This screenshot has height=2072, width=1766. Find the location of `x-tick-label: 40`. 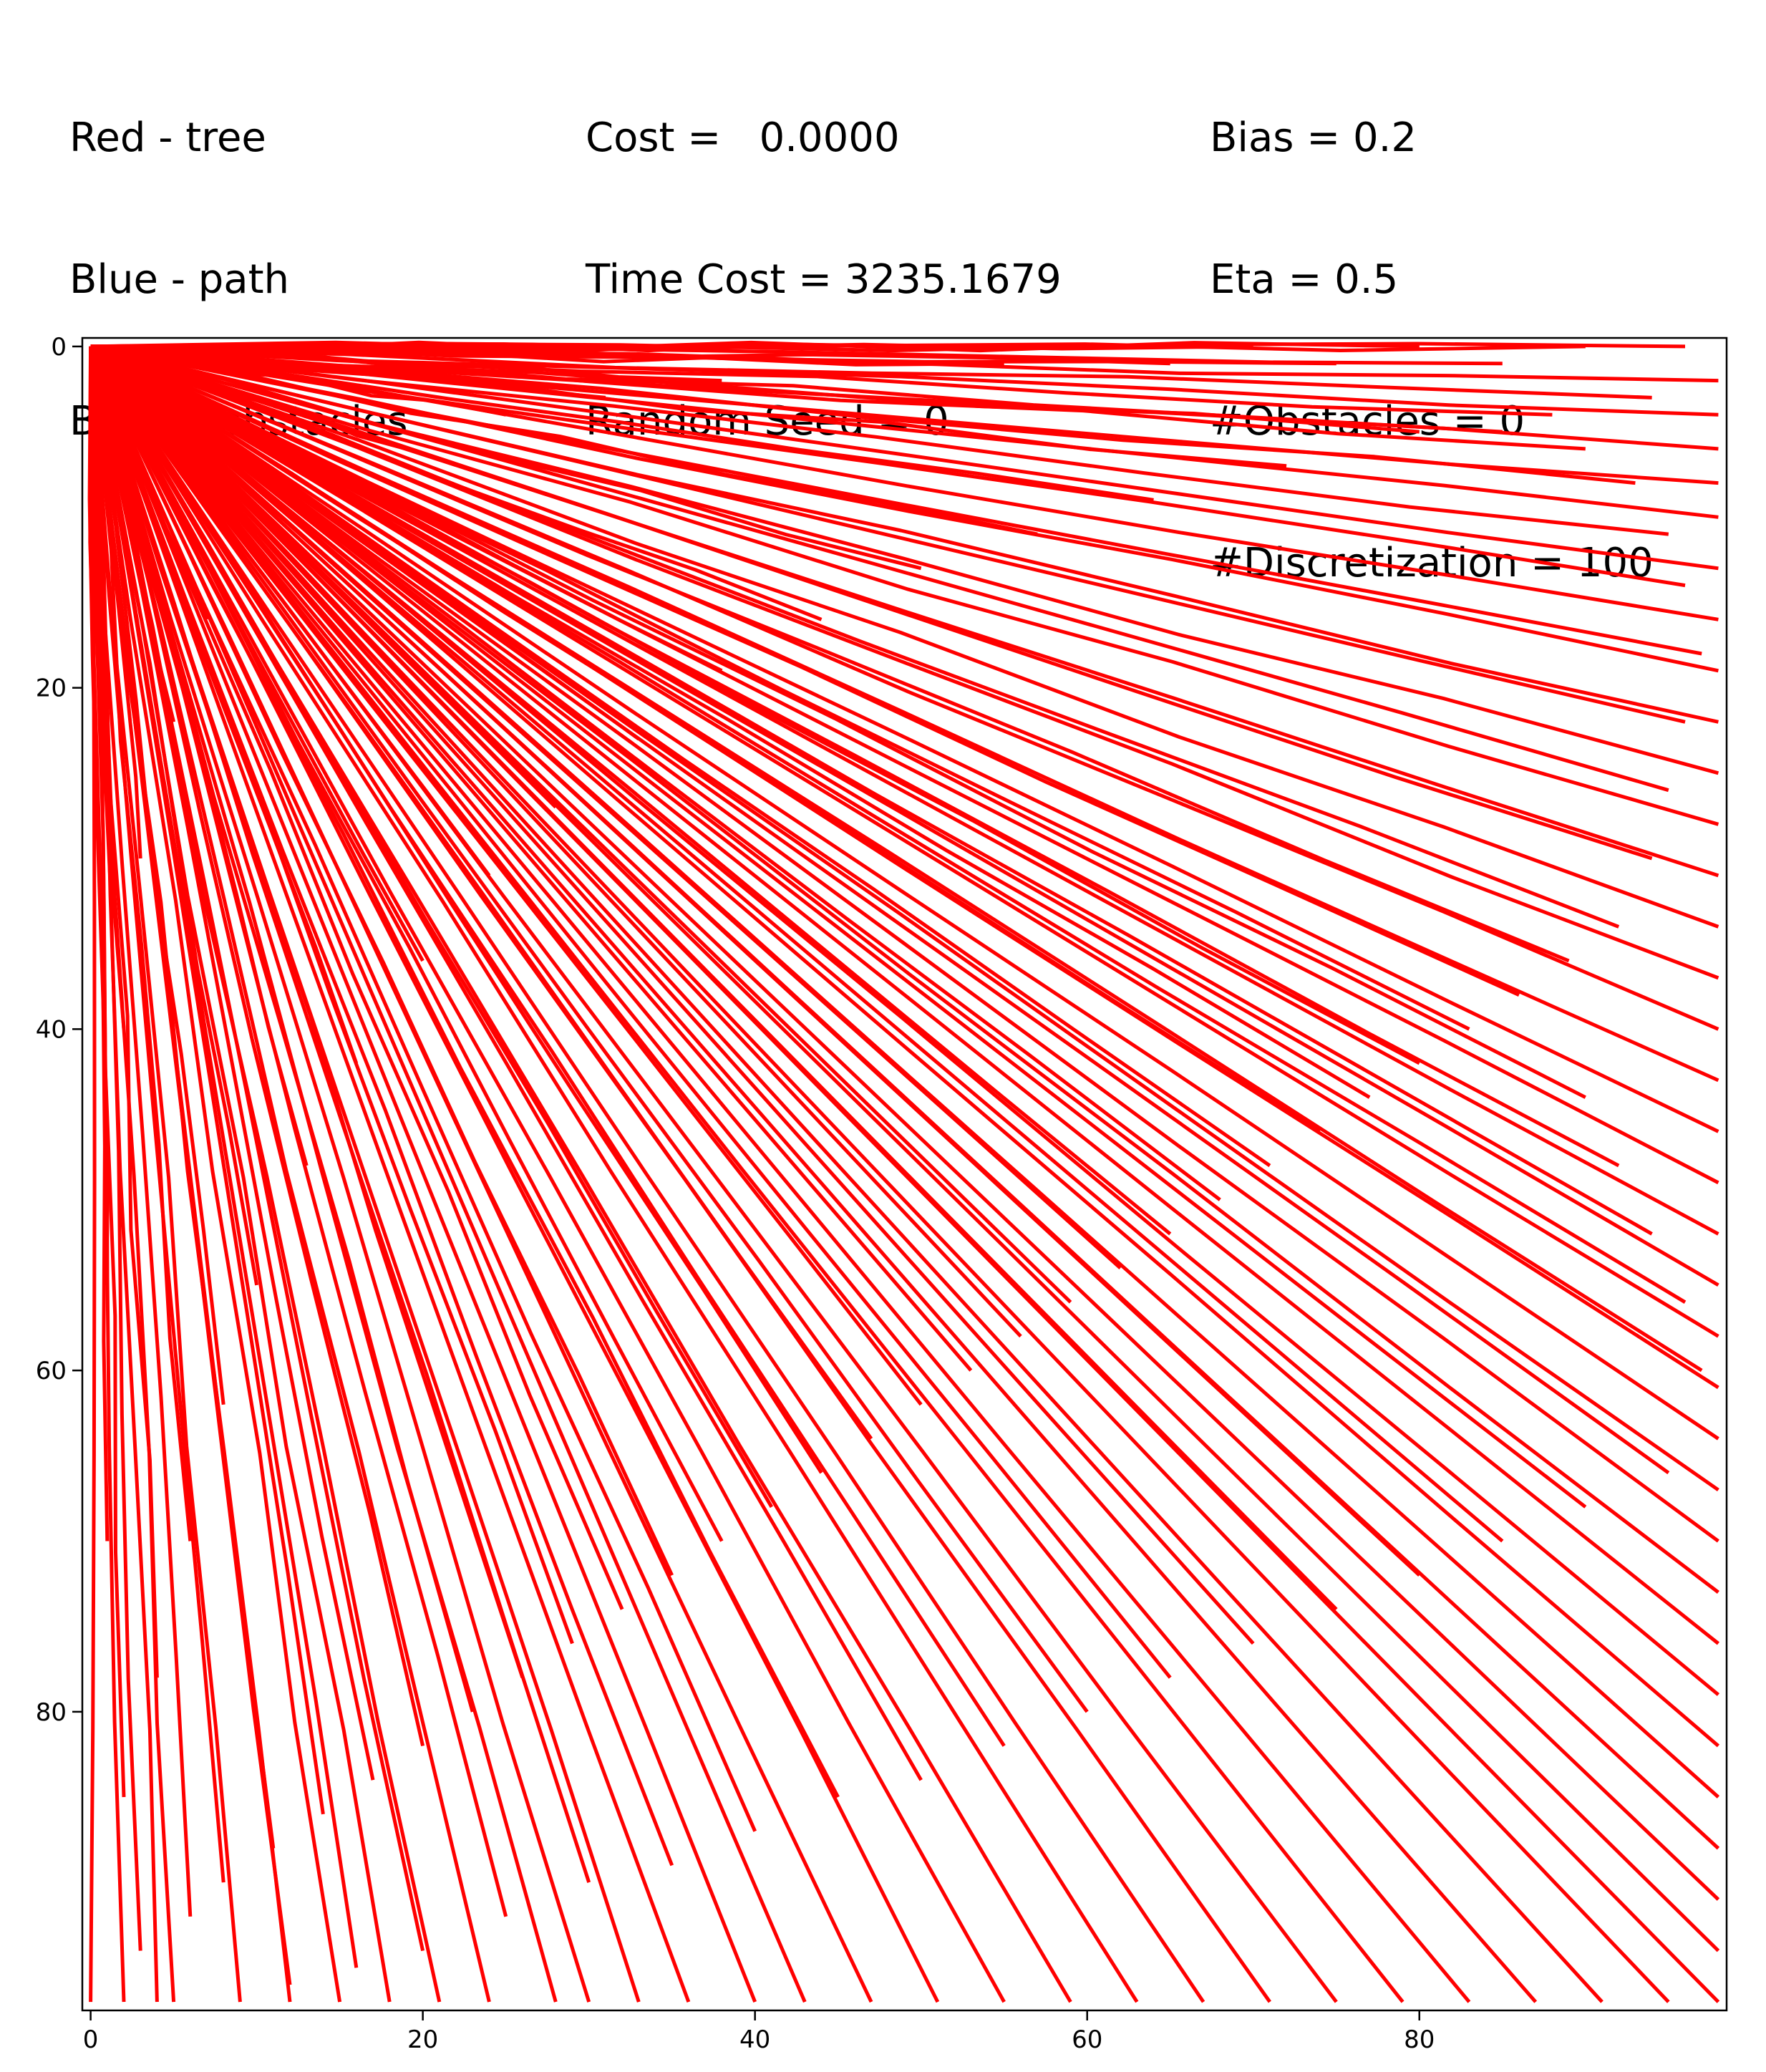

x-tick-label: 40 is located at coordinates (755, 2039).